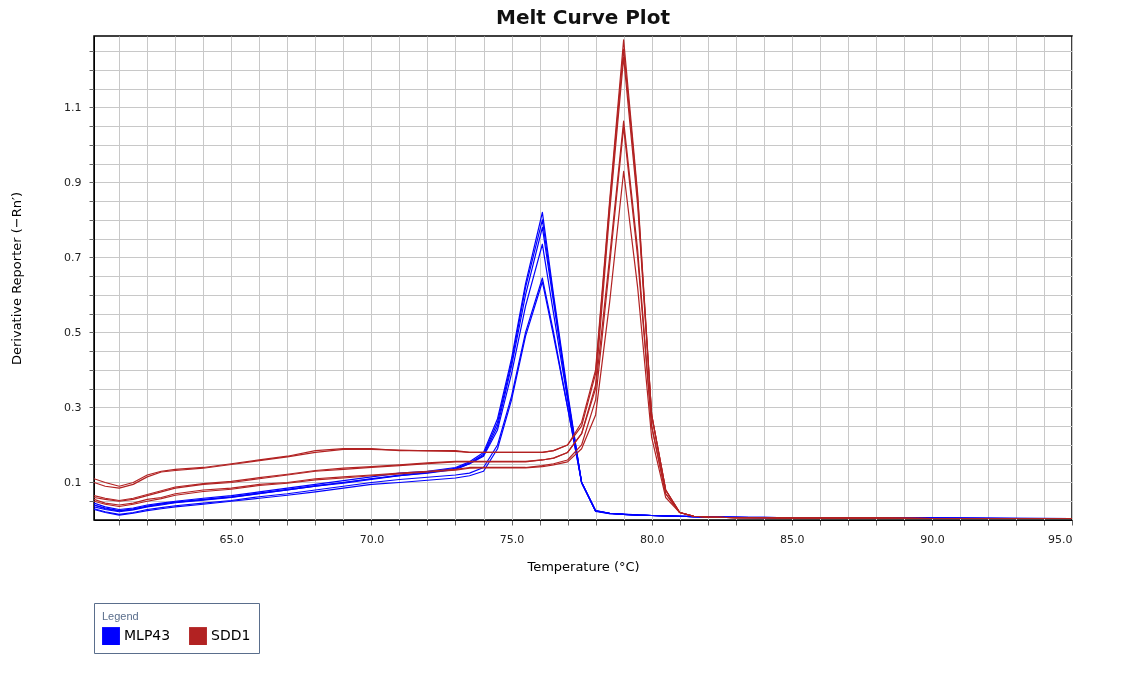 Image resolution: width=1141 pixels, height=691 pixels. I want to click on legend-title: Legend, so click(120, 616).